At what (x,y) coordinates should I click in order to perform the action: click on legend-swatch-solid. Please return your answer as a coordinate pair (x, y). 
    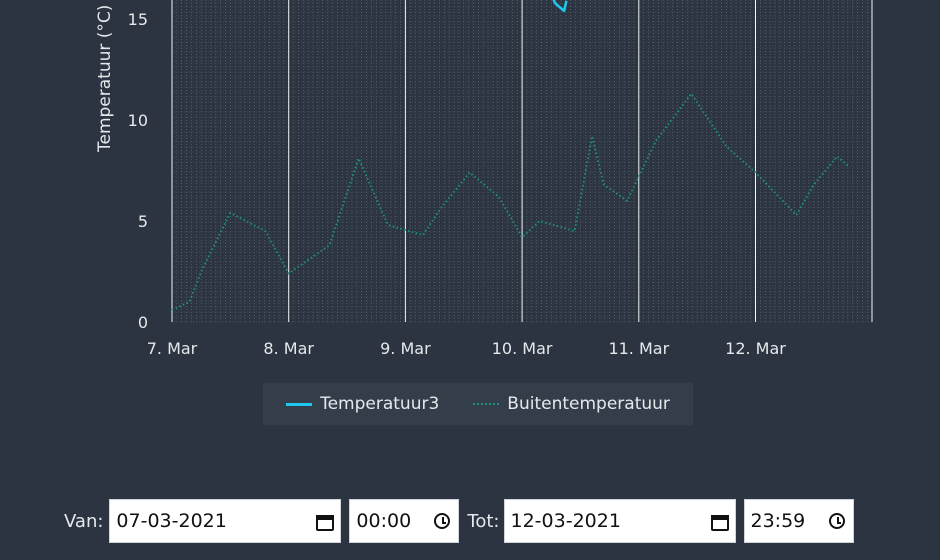
    Looking at the image, I should click on (299, 404).